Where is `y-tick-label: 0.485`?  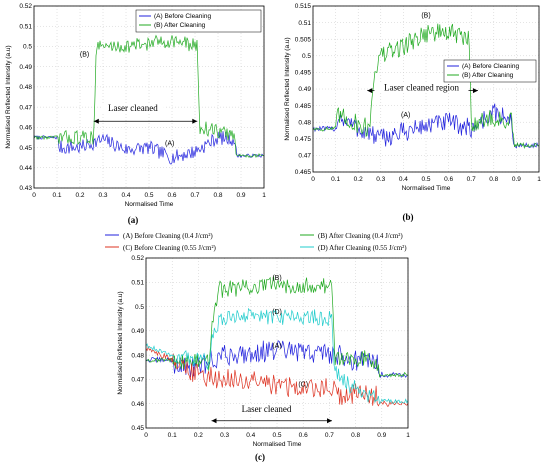
y-tick-label: 0.485 is located at coordinates (303, 106).